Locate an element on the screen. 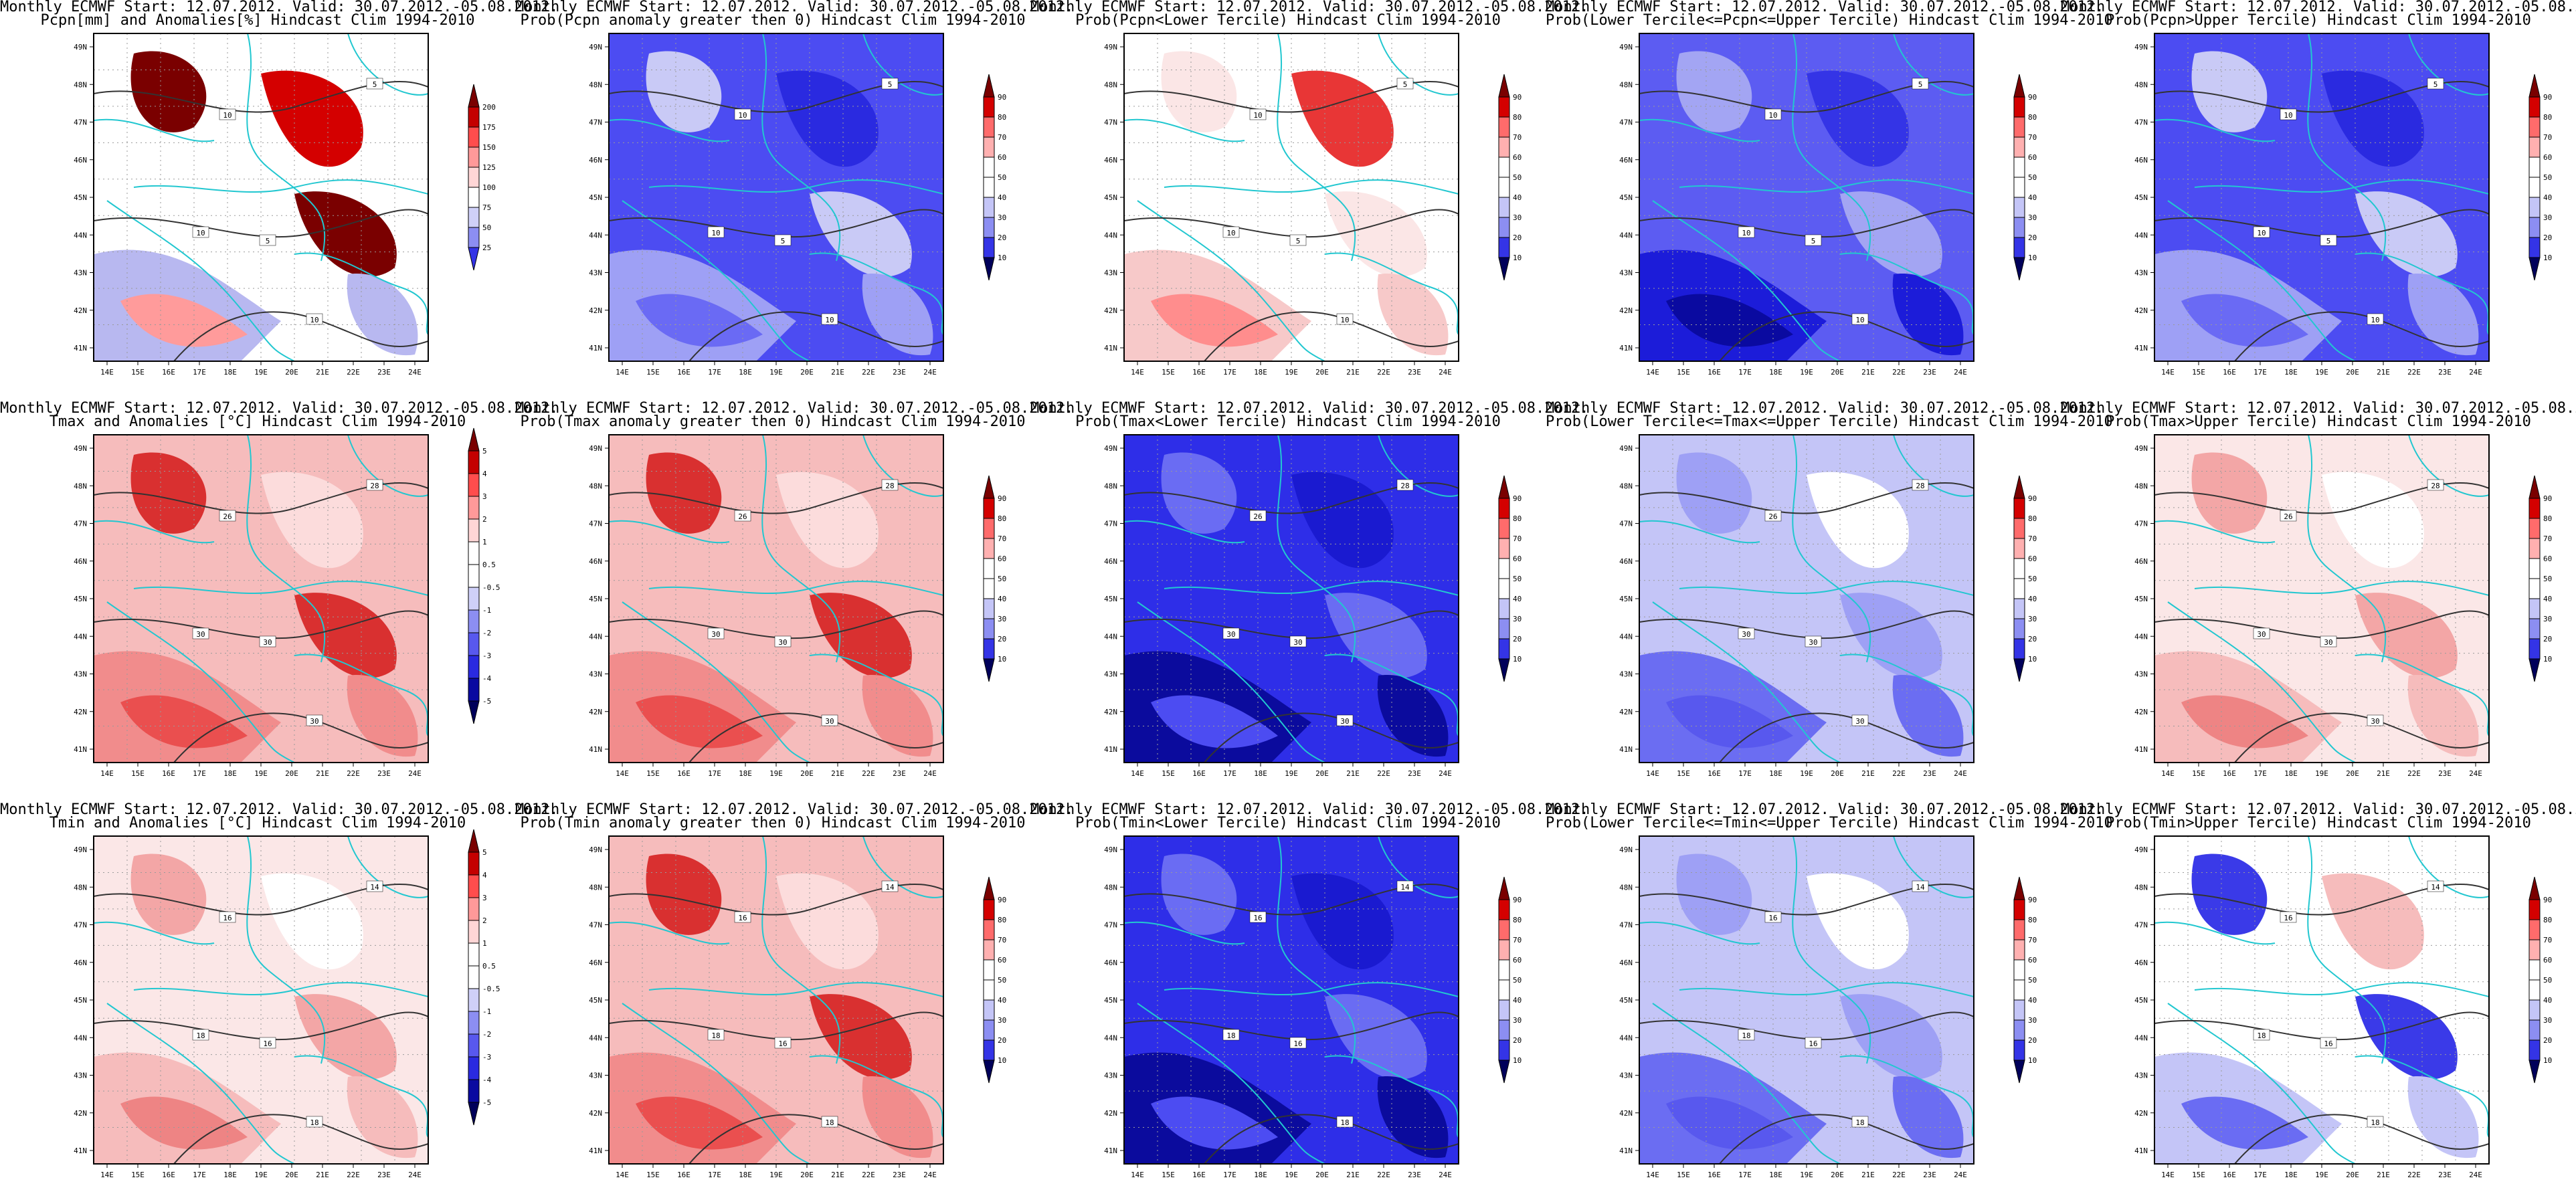 The image size is (2576, 1204). colorbar-label: 0.5 is located at coordinates (489, 565).